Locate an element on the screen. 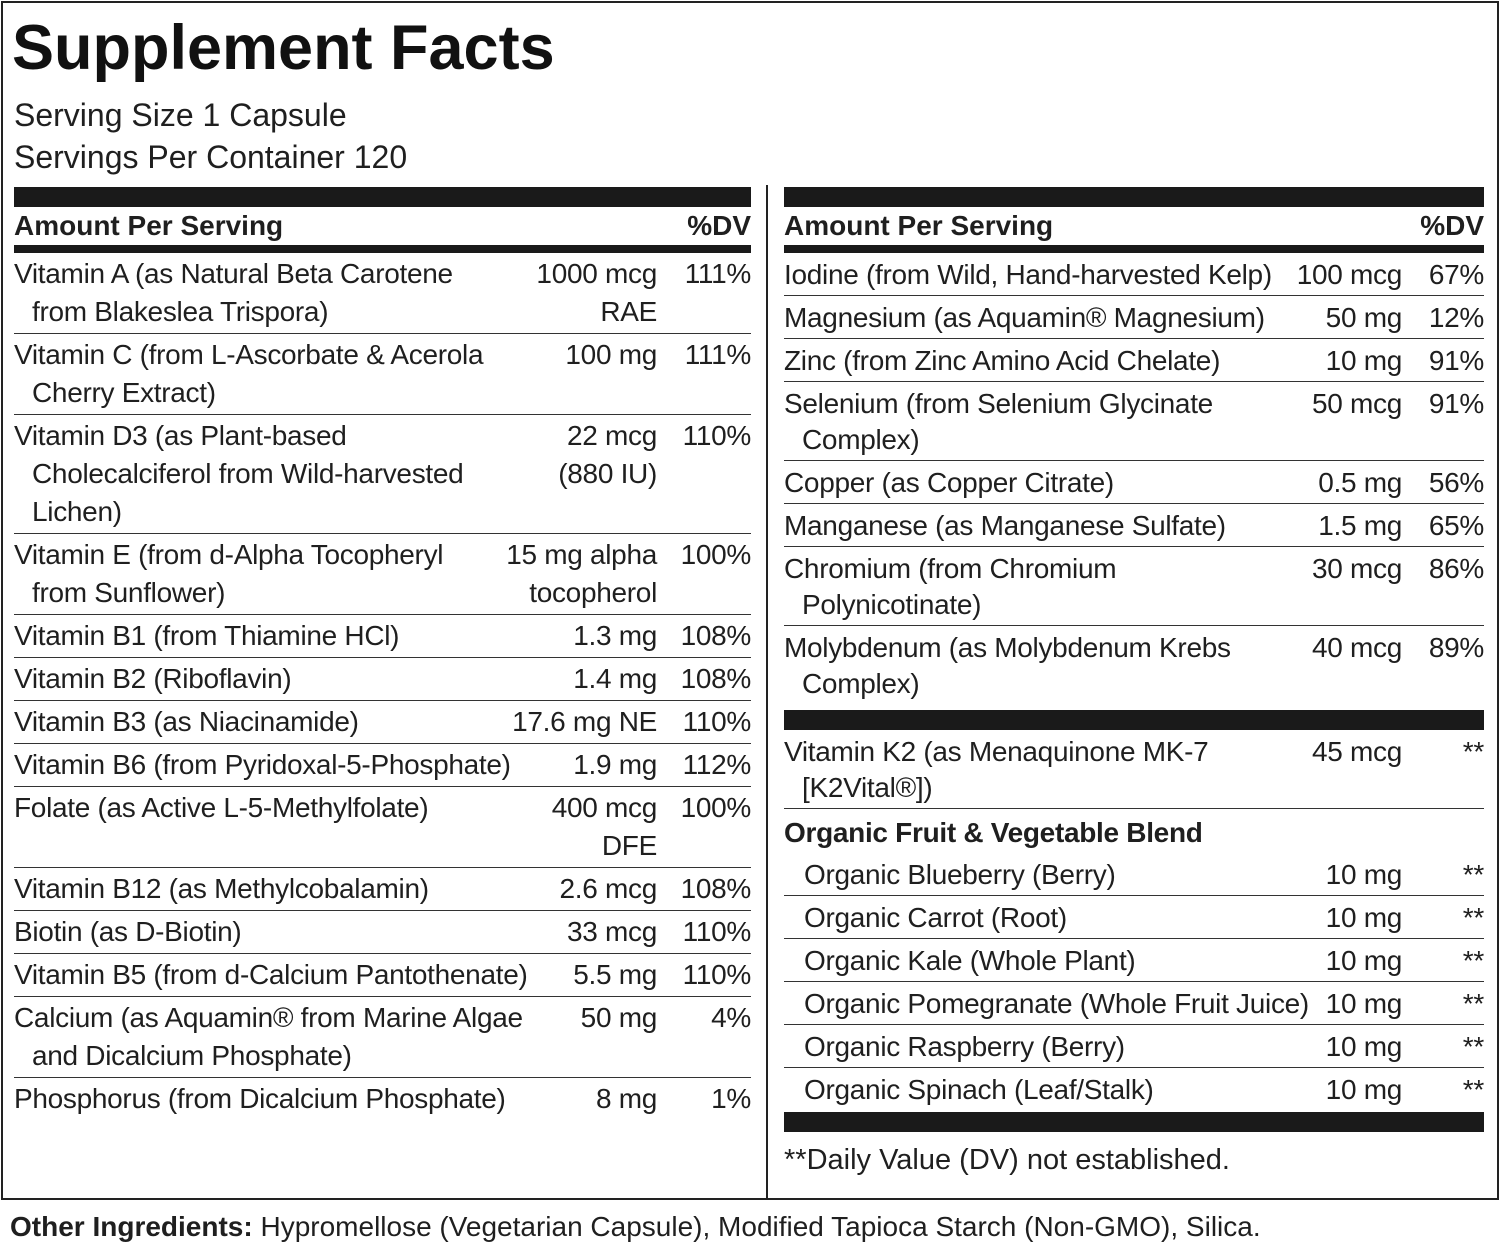 Image resolution: width=1500 pixels, height=1247 pixels. nutrient-name: Organic Blueberry (Berry) is located at coordinates (960, 874).